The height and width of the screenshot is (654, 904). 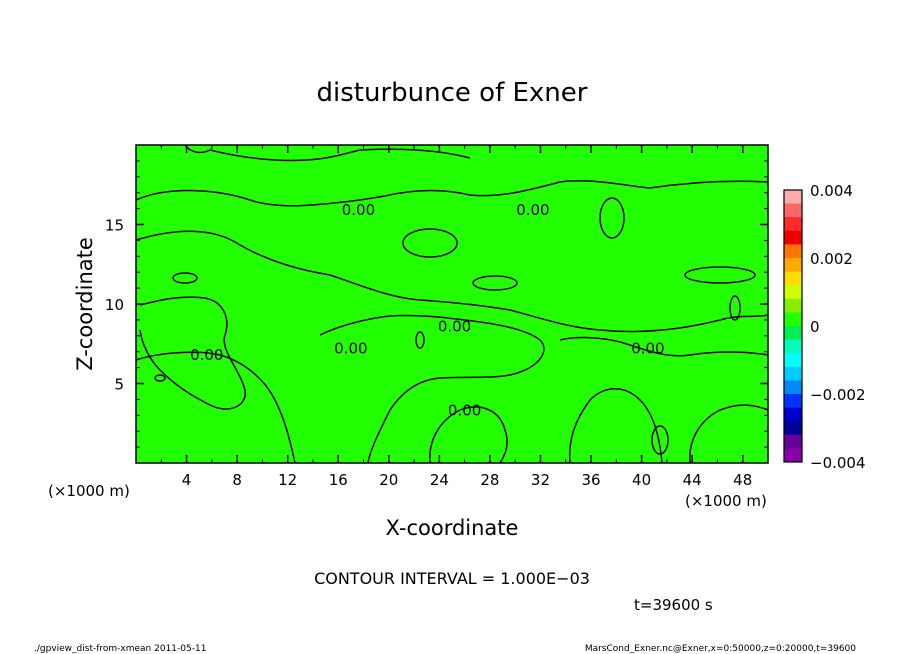 I want to click on x-tick-label: 48, so click(x=742, y=480).